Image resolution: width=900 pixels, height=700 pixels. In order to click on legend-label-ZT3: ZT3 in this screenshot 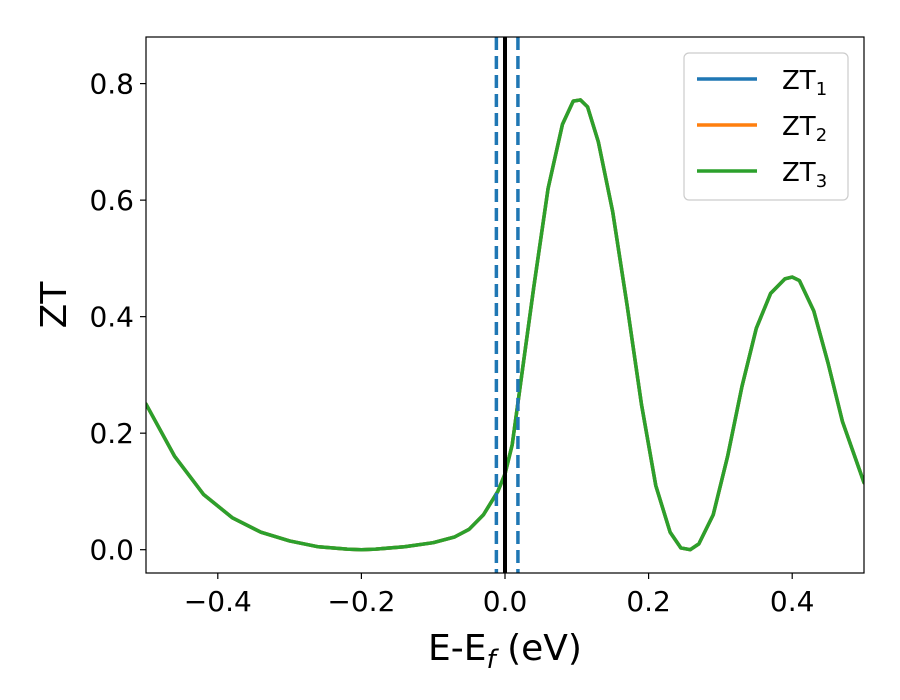, I will do `click(804, 175)`.